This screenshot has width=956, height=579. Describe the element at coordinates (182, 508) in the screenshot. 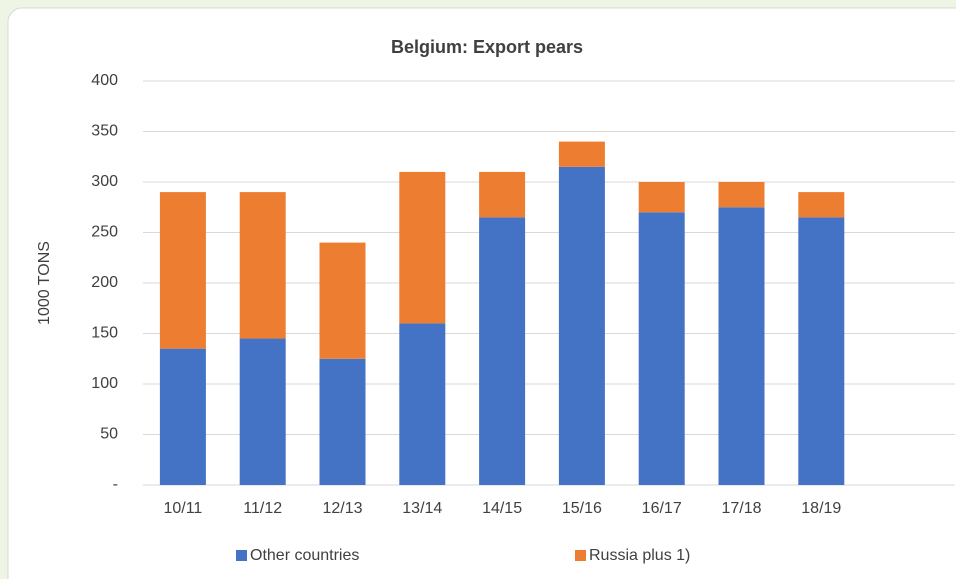

I see `x-tick-label: 10/11` at that location.